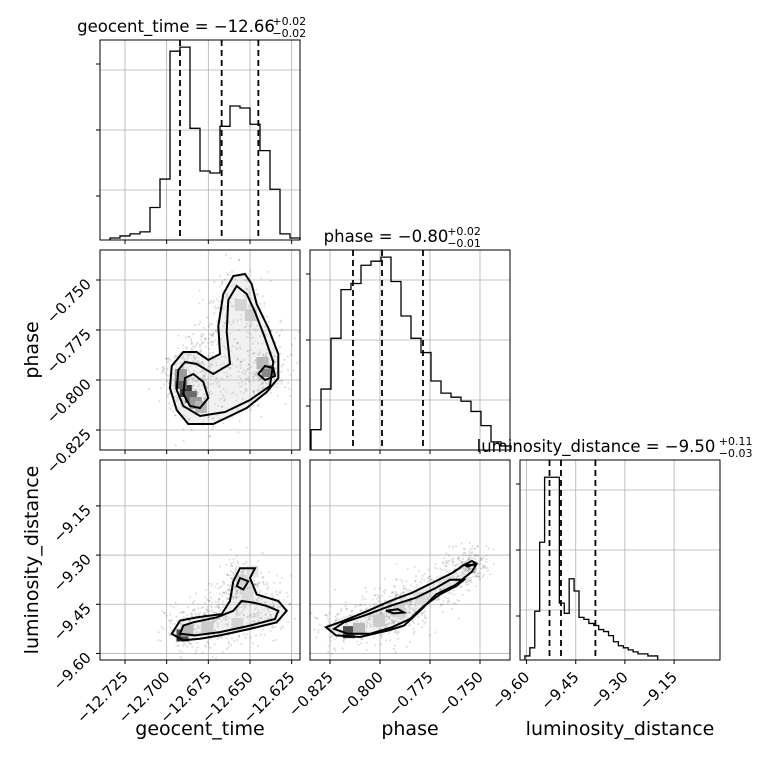 This screenshot has width=760, height=760. I want to click on y-tick-label: −9.45, so click(72, 621).